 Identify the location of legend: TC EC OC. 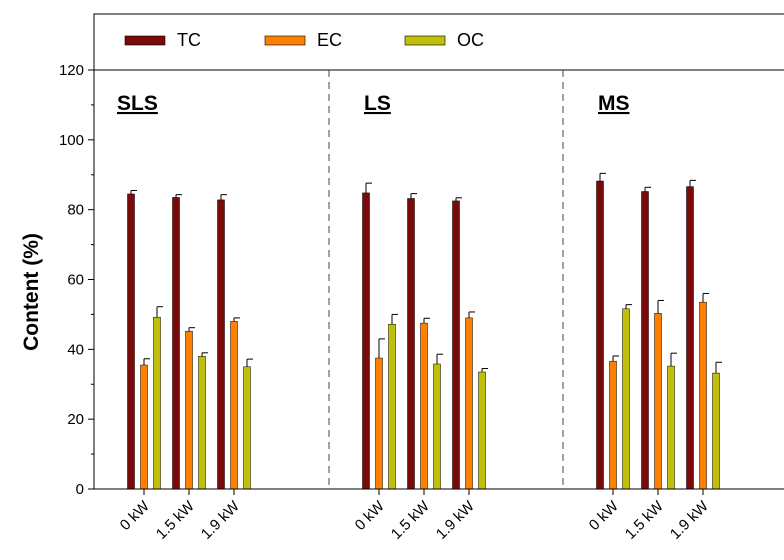
(438, 42).